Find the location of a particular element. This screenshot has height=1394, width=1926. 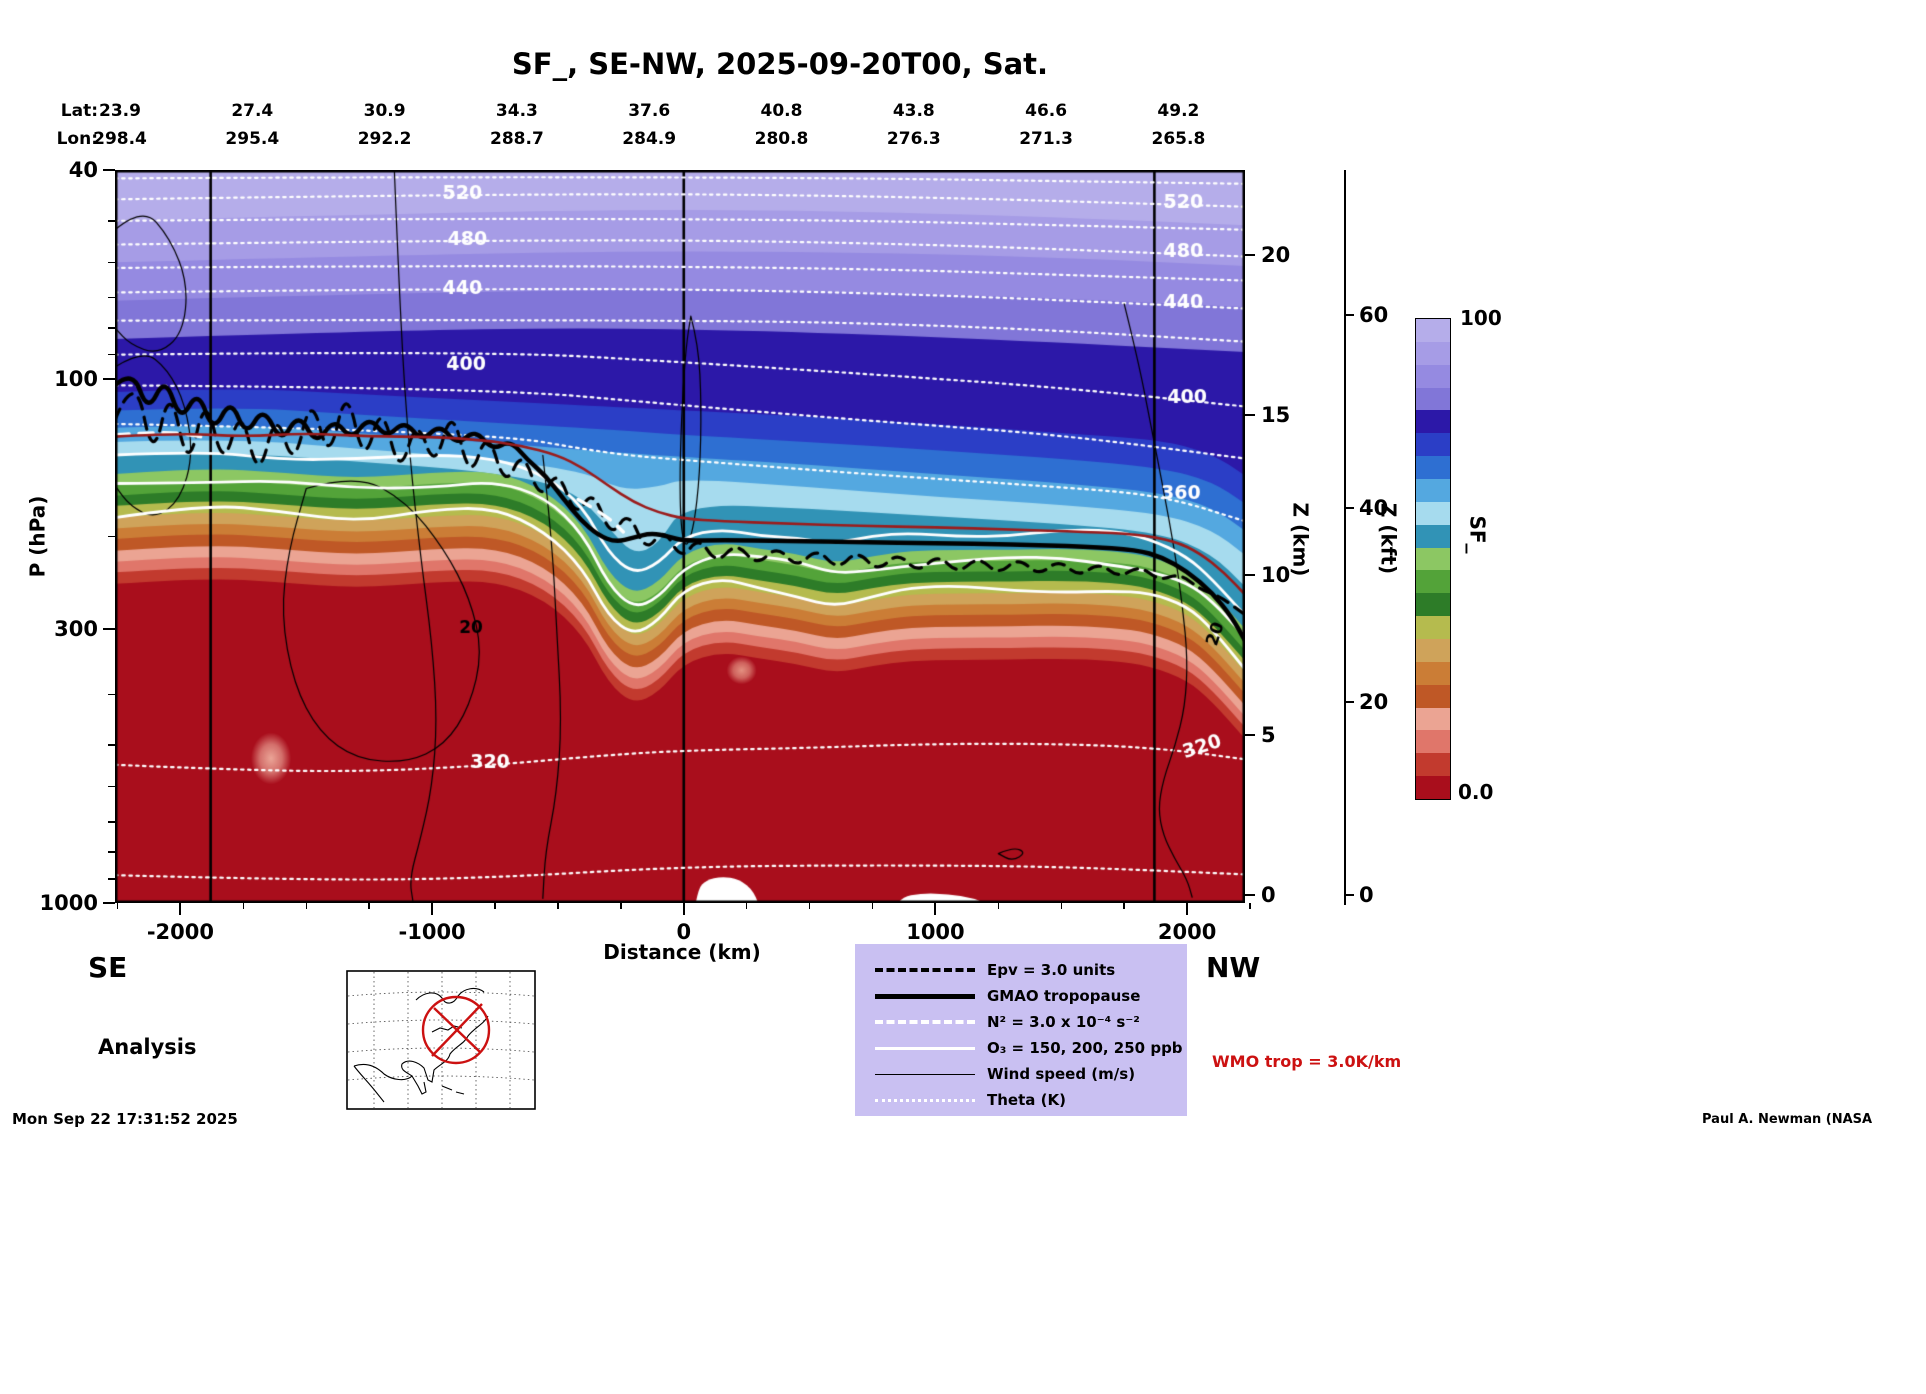

legend-label-wind-speed: Wind speed (m/s) is located at coordinates (1061, 1074).